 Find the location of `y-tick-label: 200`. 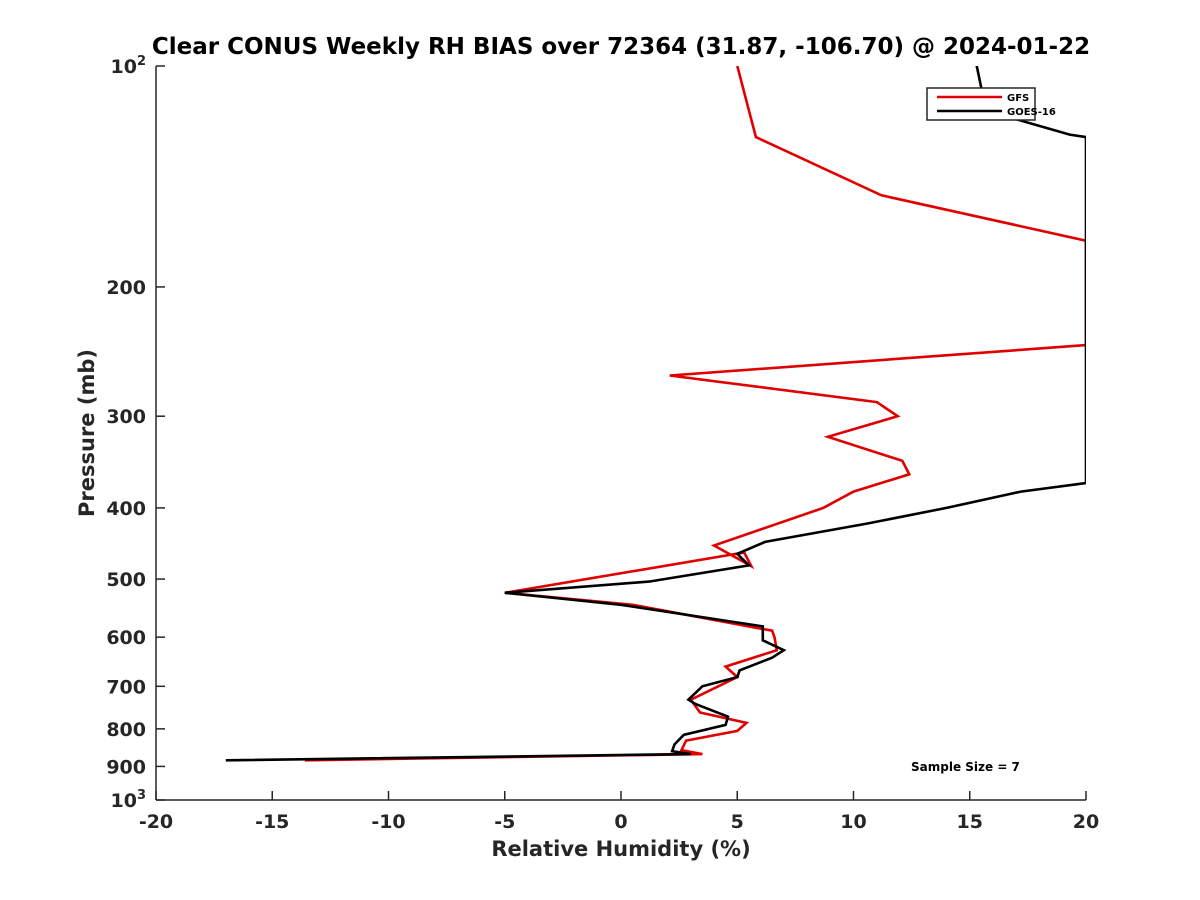

y-tick-label: 200 is located at coordinates (126, 288).